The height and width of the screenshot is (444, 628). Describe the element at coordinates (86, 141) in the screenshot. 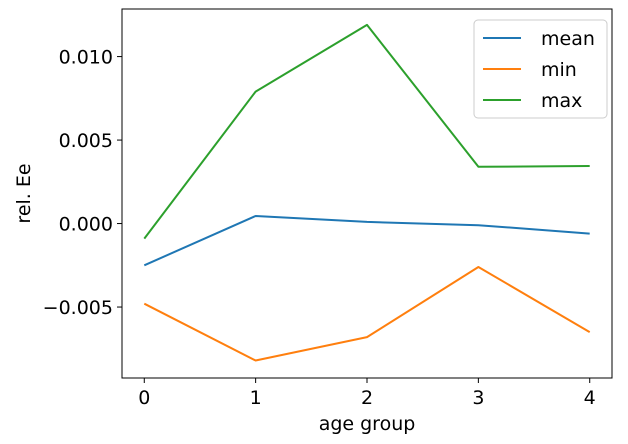

I see `y-tick-label: 0.005` at that location.